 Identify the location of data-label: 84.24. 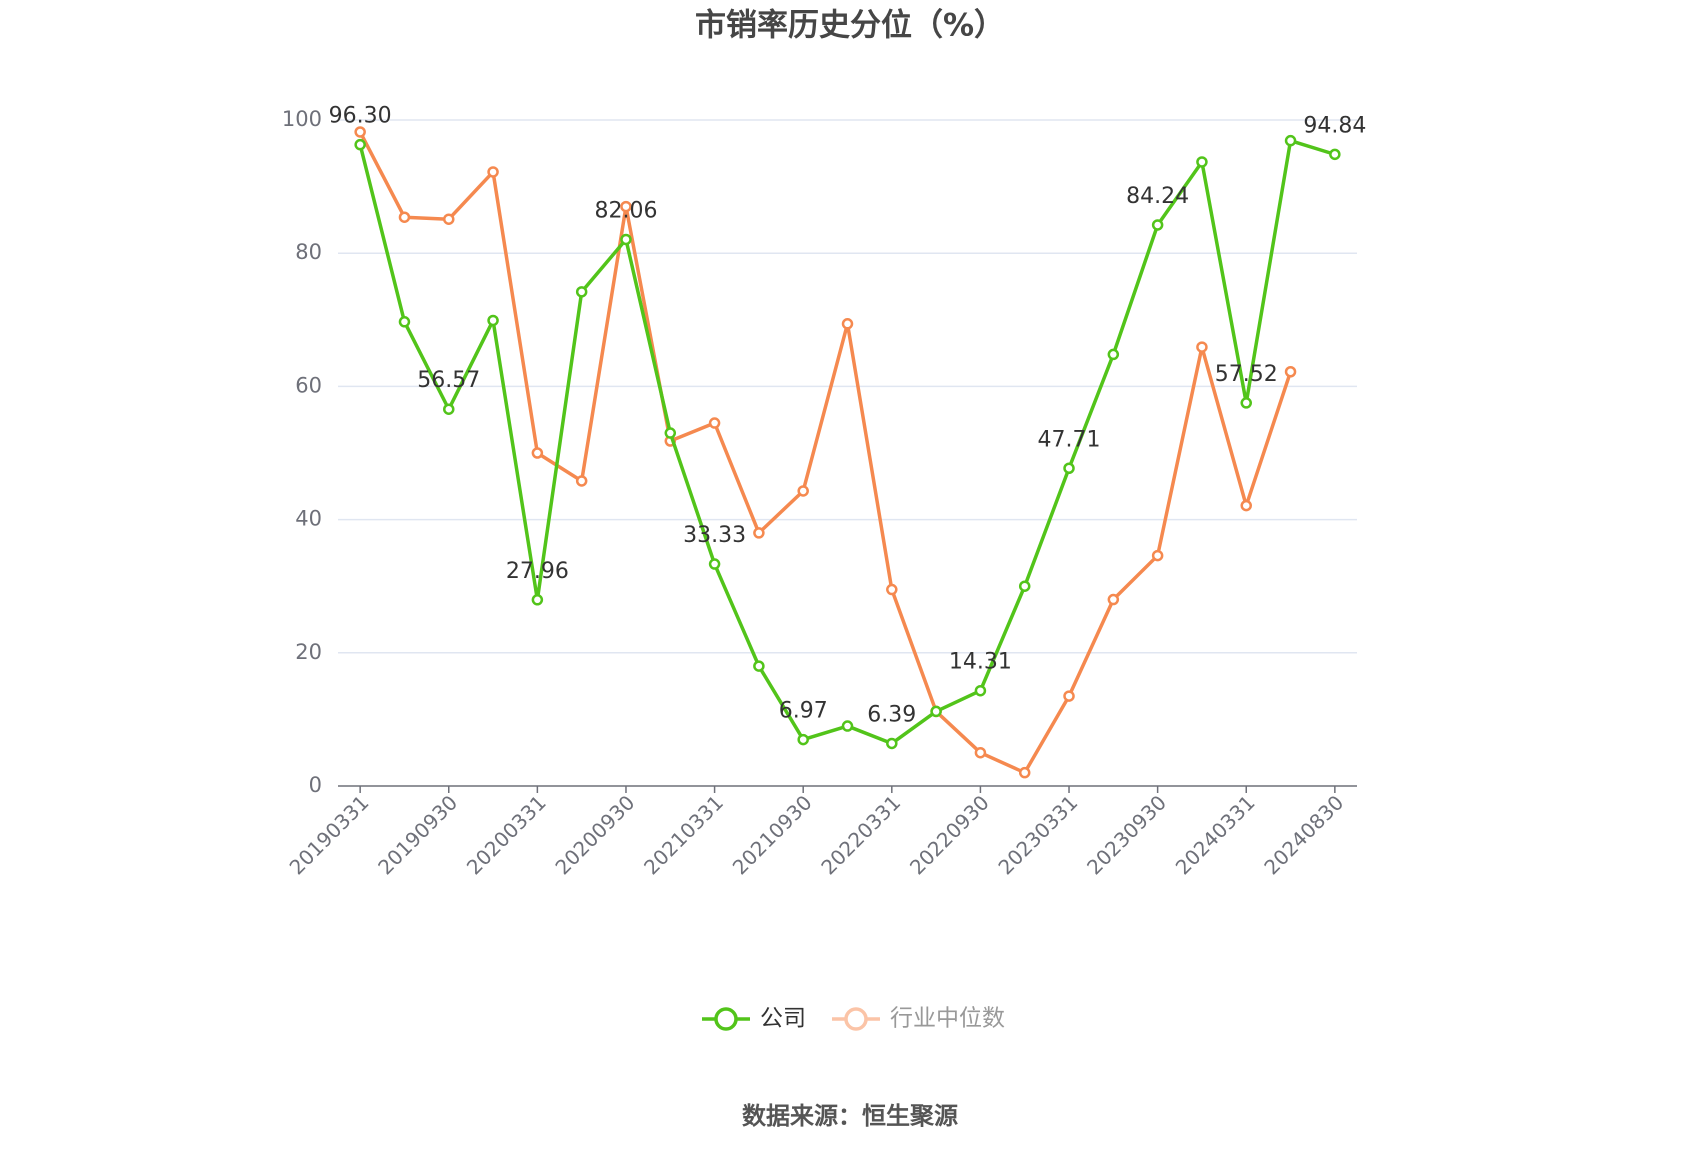
(1157, 196).